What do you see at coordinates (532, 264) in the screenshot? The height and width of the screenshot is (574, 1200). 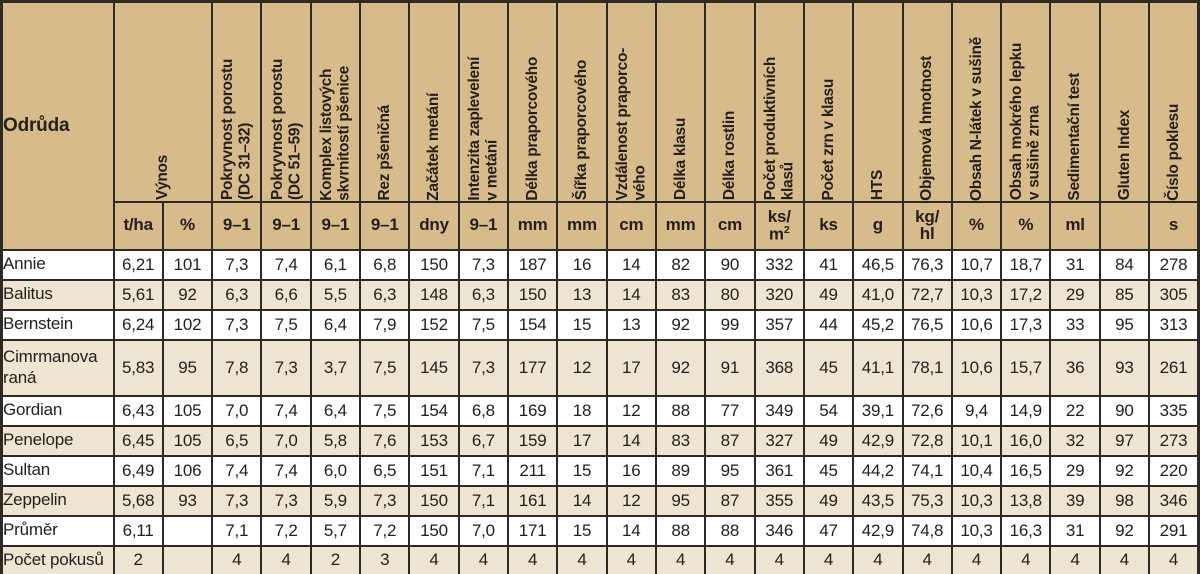 I see `data-cell: 187` at bounding box center [532, 264].